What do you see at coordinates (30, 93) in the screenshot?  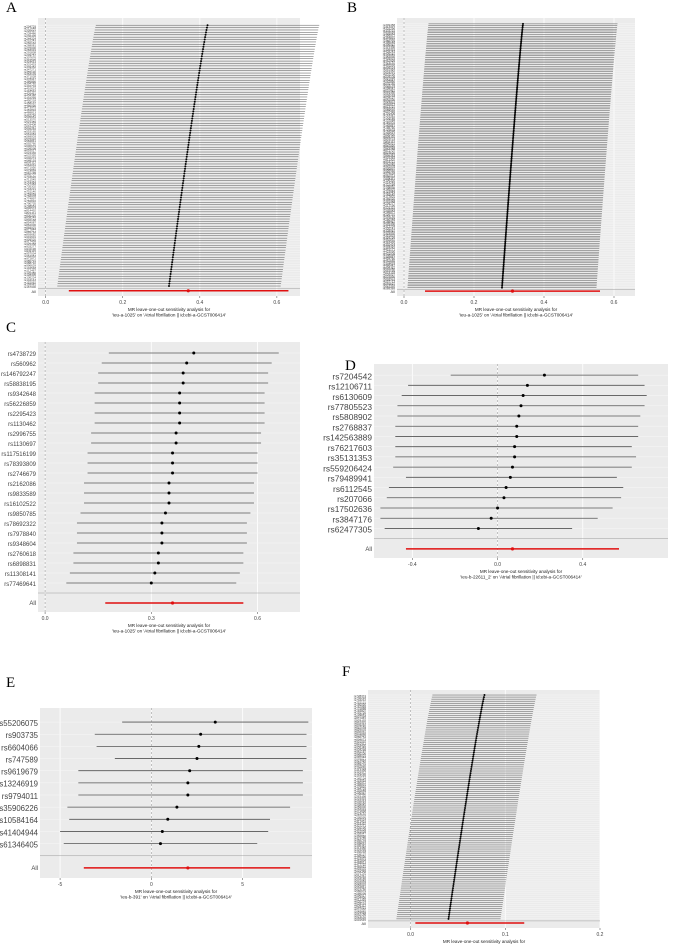 I see `snp-label: rs426461` at bounding box center [30, 93].